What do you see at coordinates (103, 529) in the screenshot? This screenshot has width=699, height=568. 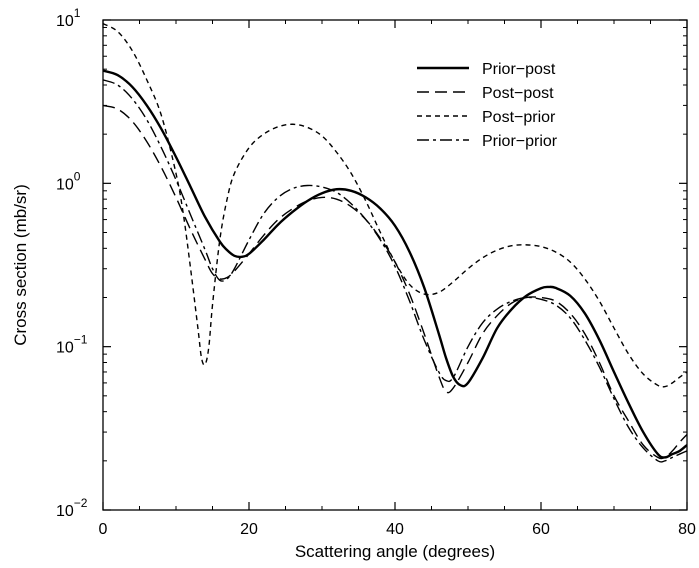 I see `x-tick-label: 0` at bounding box center [103, 529].